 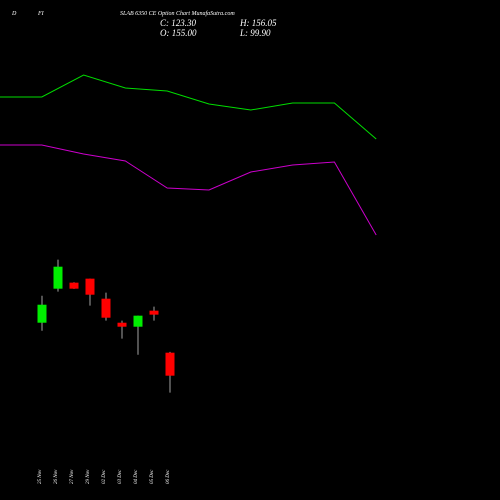 What do you see at coordinates (56, 476) in the screenshot?
I see `x-tick-label: 26 Nov` at bounding box center [56, 476].